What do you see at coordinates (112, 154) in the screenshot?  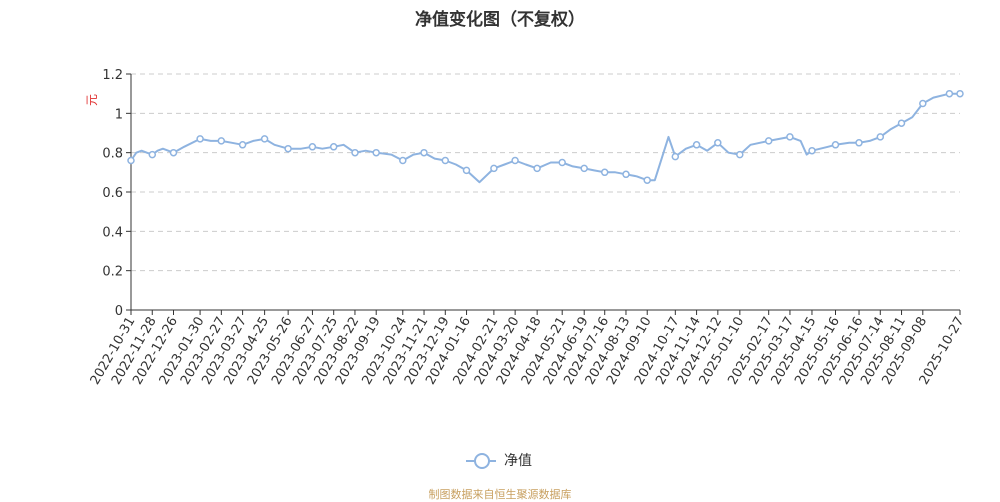 I see `y-tick-label: 0.8` at bounding box center [112, 154].